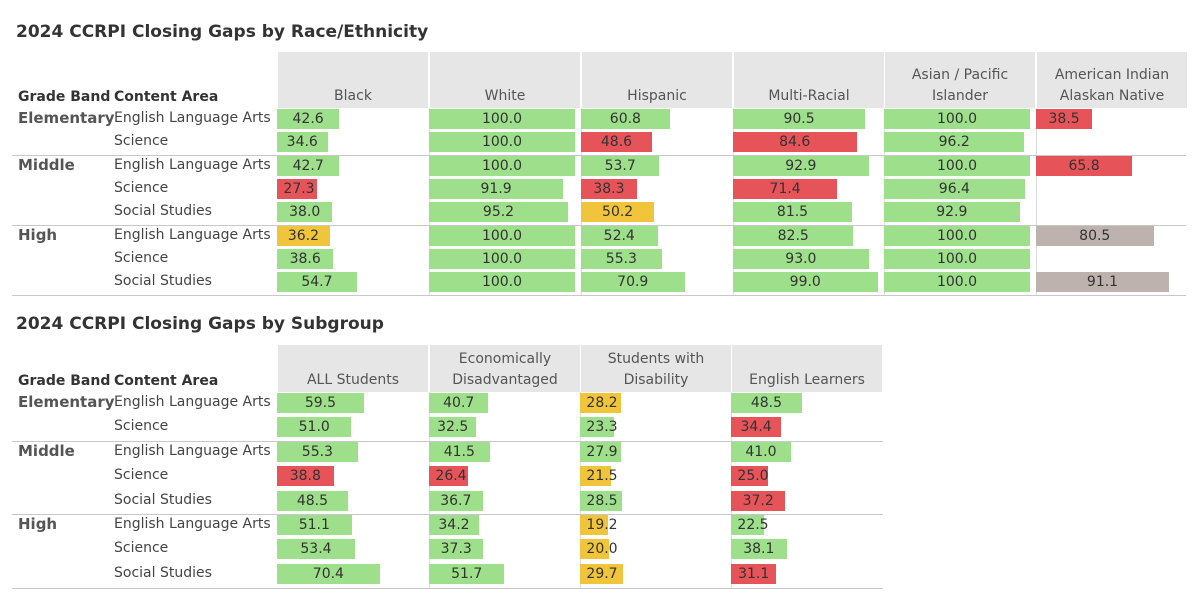 The width and height of the screenshot is (1200, 600). Describe the element at coordinates (352, 368) in the screenshot. I see `column-header: ALL Students` at that location.